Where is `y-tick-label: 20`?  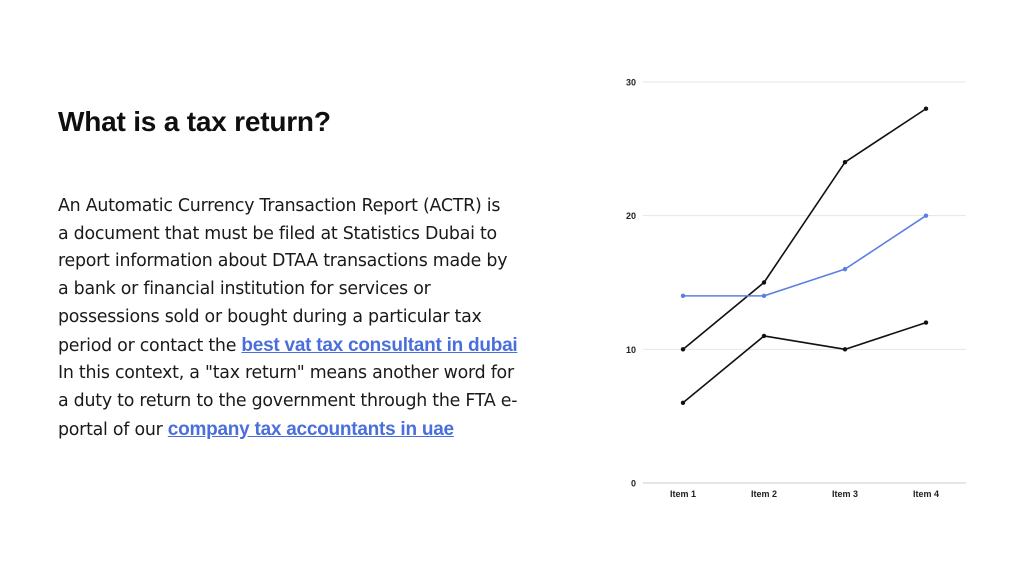
y-tick-label: 20 is located at coordinates (631, 216).